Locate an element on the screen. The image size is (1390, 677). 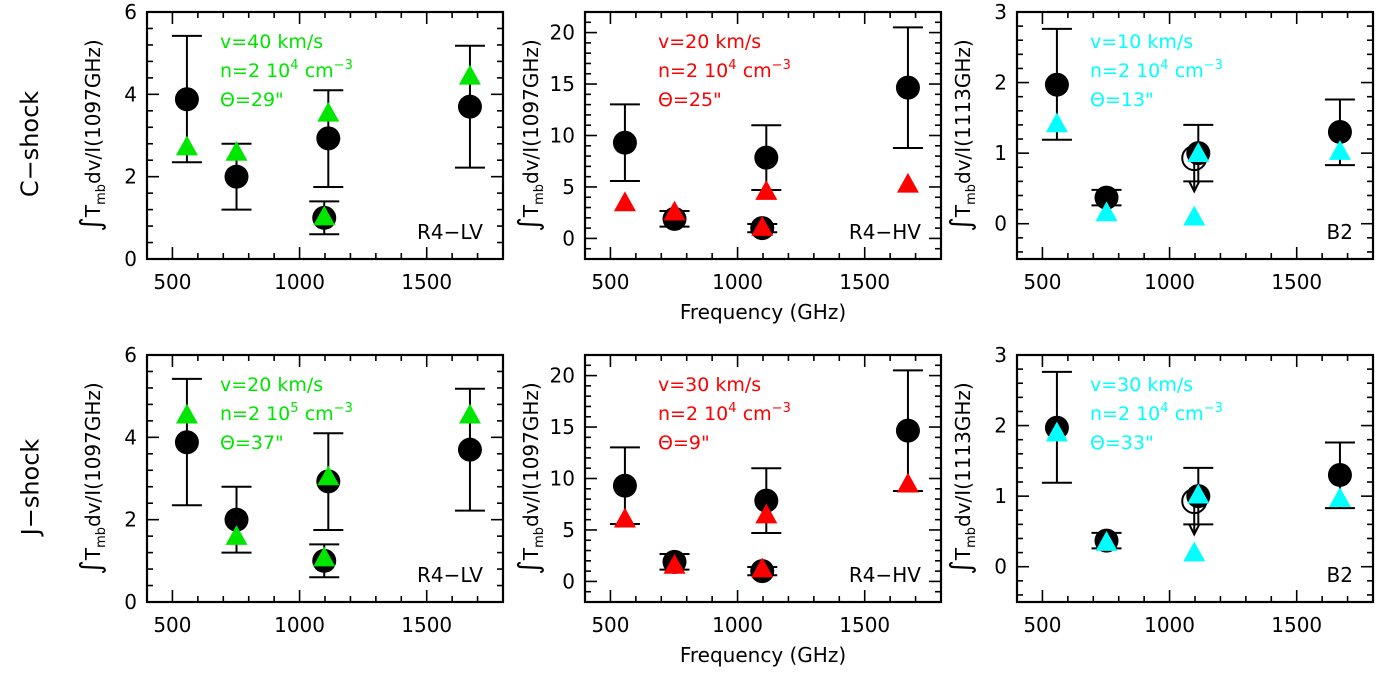
y-tick-label: 1 is located at coordinates (1000, 153).